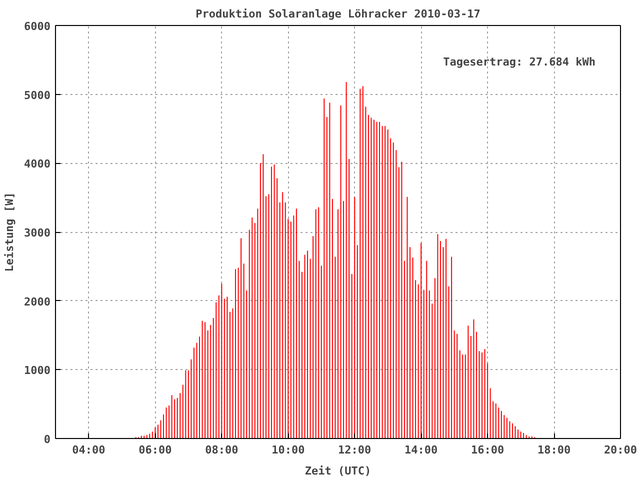 The height and width of the screenshot is (480, 640). I want to click on y-tick-label: 6000, so click(37, 26).